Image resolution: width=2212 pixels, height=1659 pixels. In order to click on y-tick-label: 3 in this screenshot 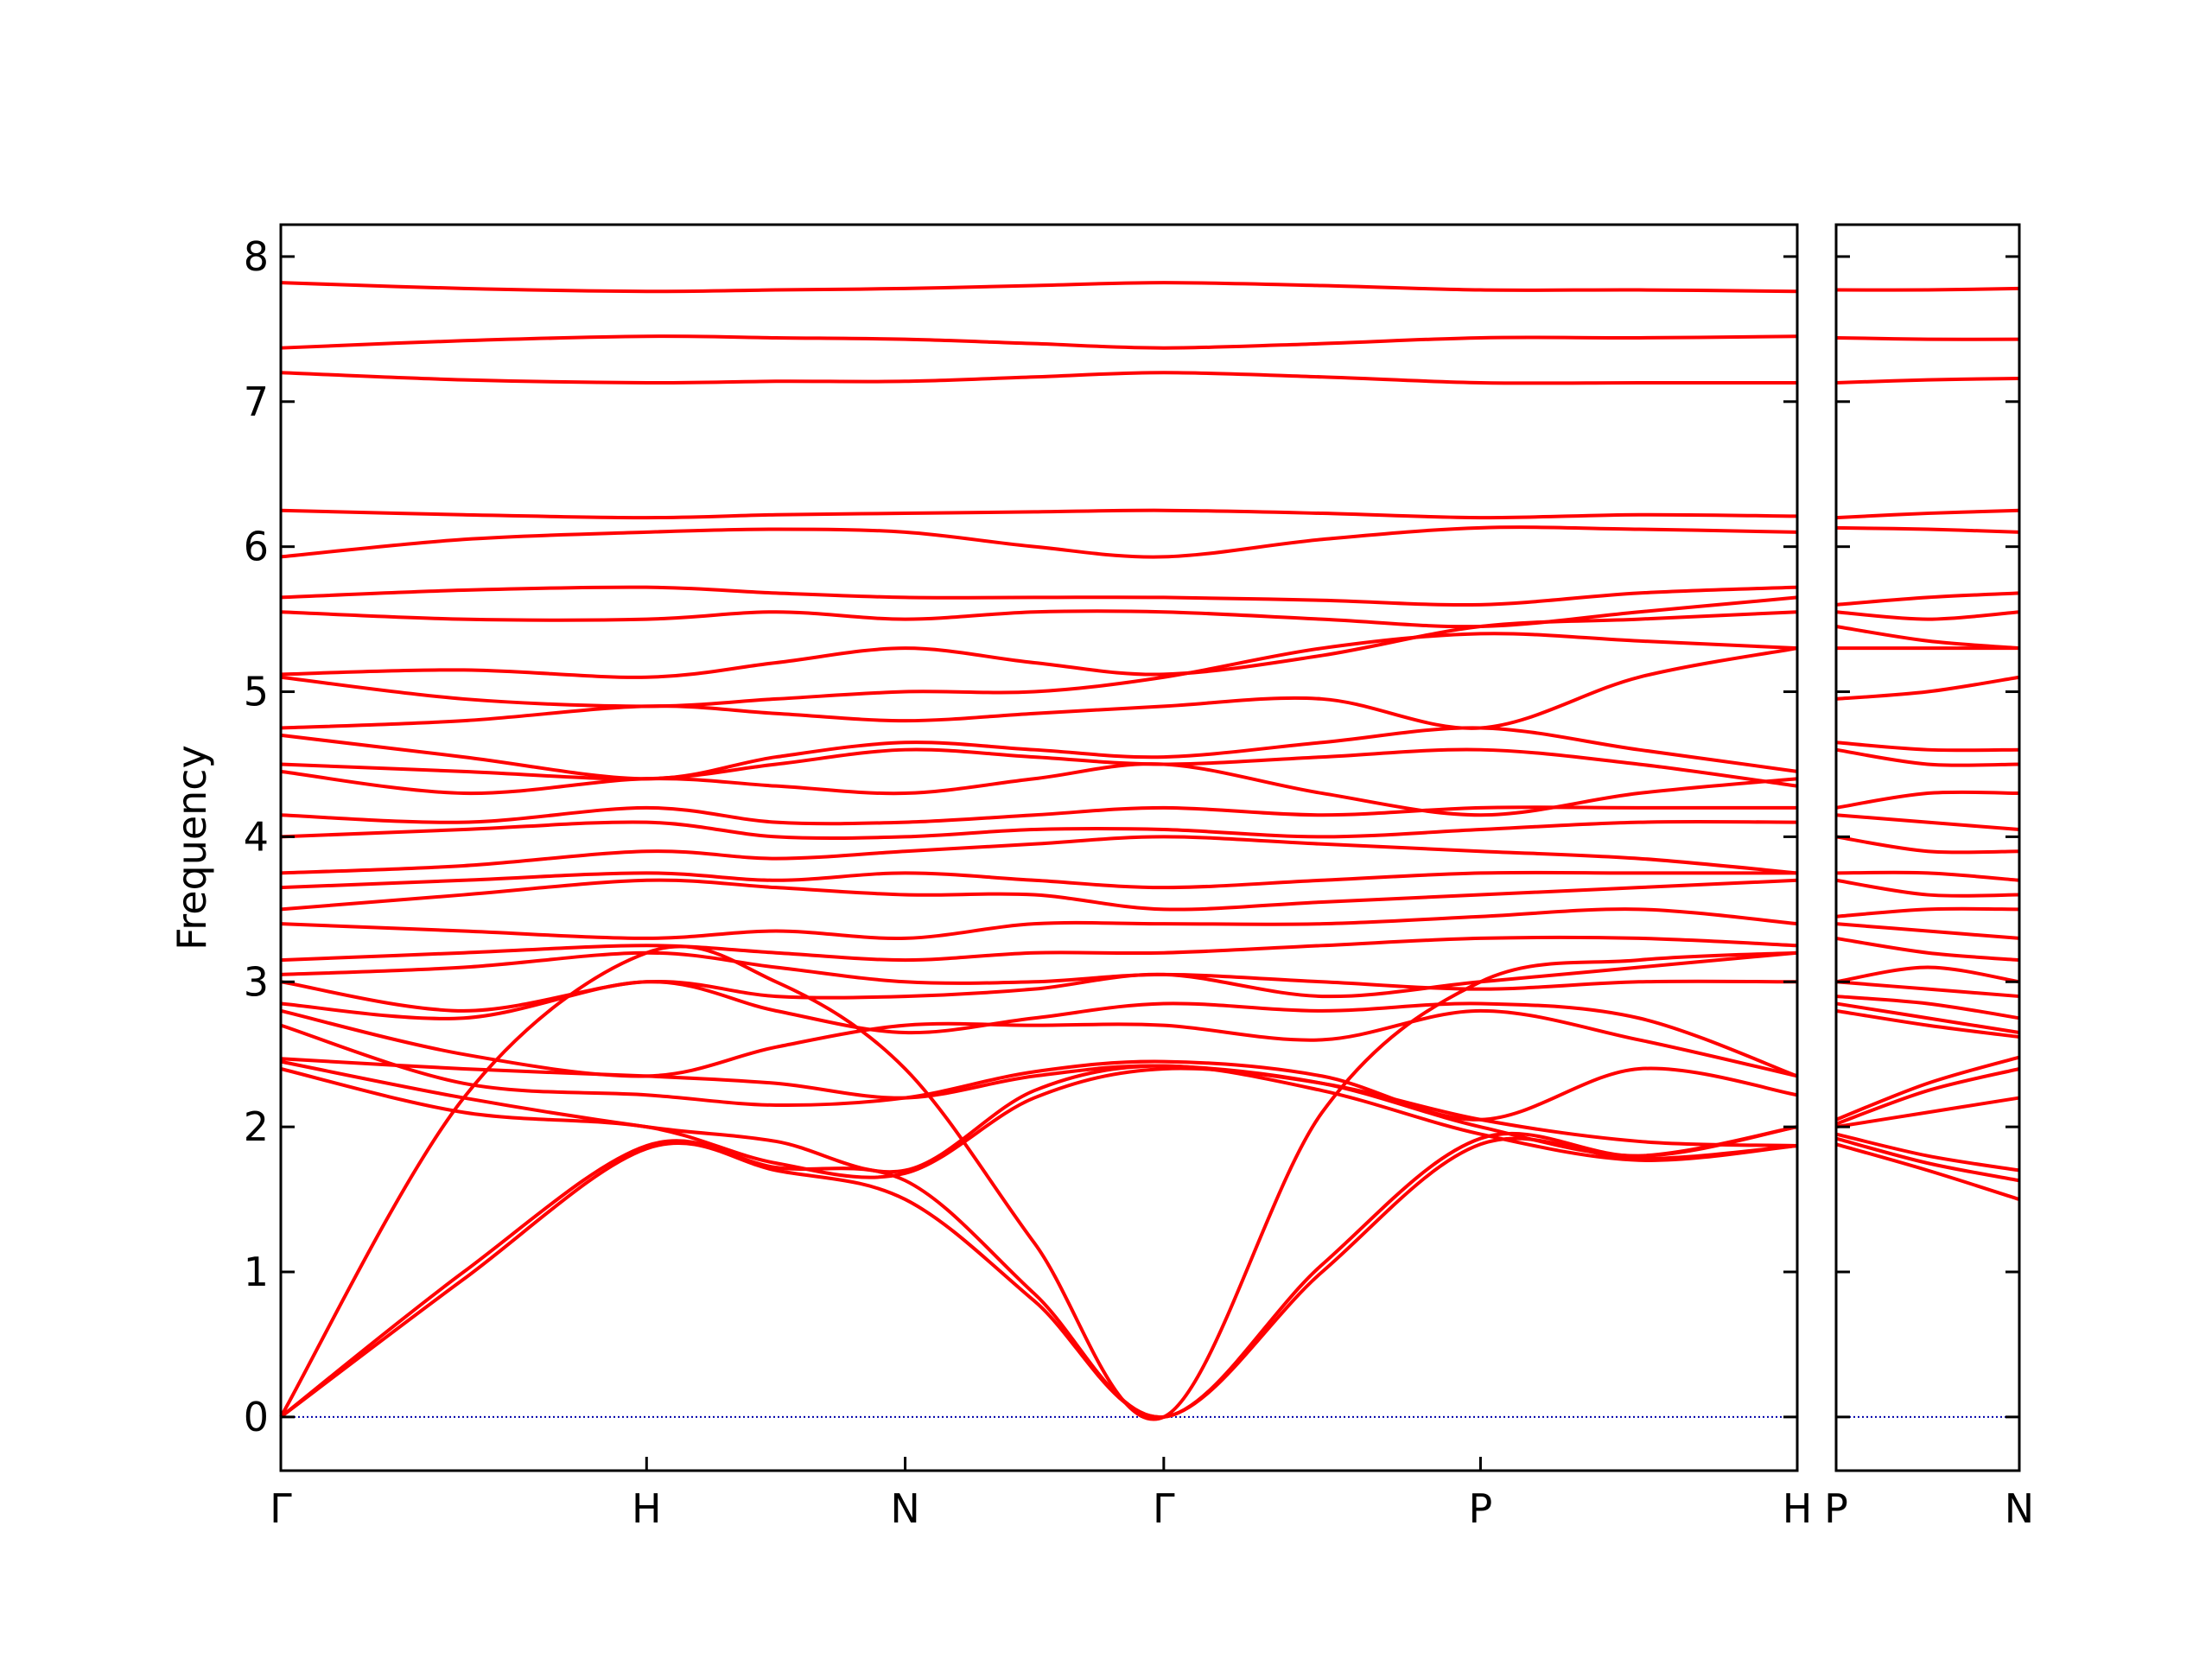, I will do `click(256, 982)`.